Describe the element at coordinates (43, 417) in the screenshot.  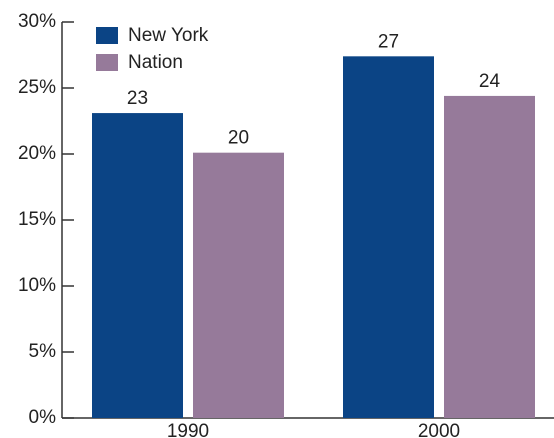
I see `y-tick-label: 0%` at that location.